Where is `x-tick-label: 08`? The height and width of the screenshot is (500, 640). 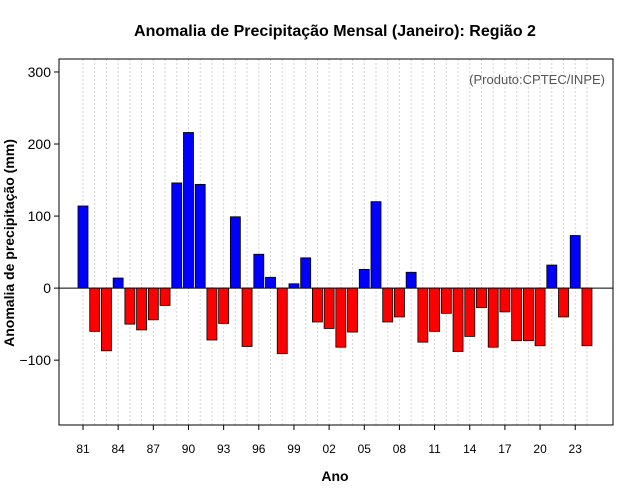
x-tick-label: 08 is located at coordinates (400, 449).